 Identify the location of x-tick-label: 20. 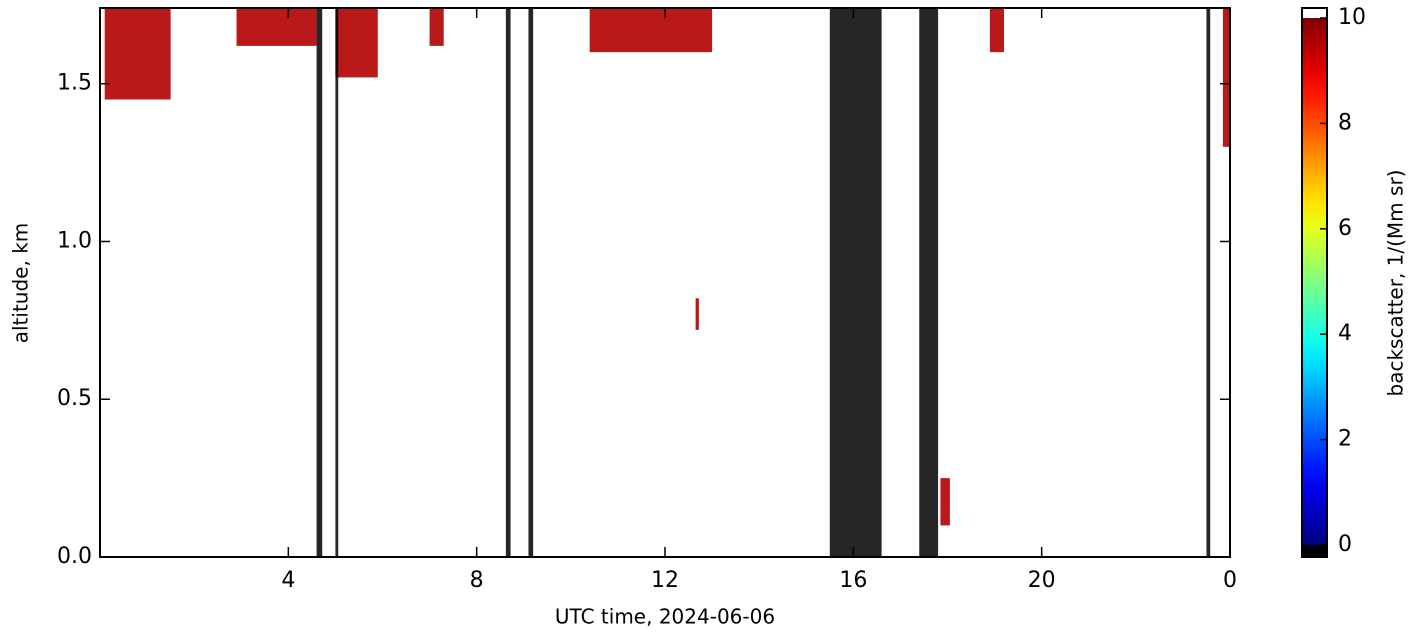
(1042, 580).